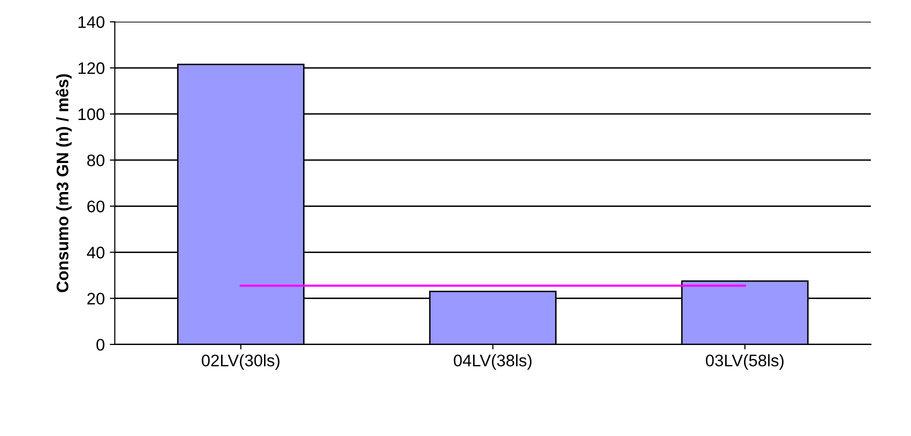  What do you see at coordinates (64, 183) in the screenshot?
I see `y-axis-title: Consumo (m3 GN (n) / mês)` at bounding box center [64, 183].